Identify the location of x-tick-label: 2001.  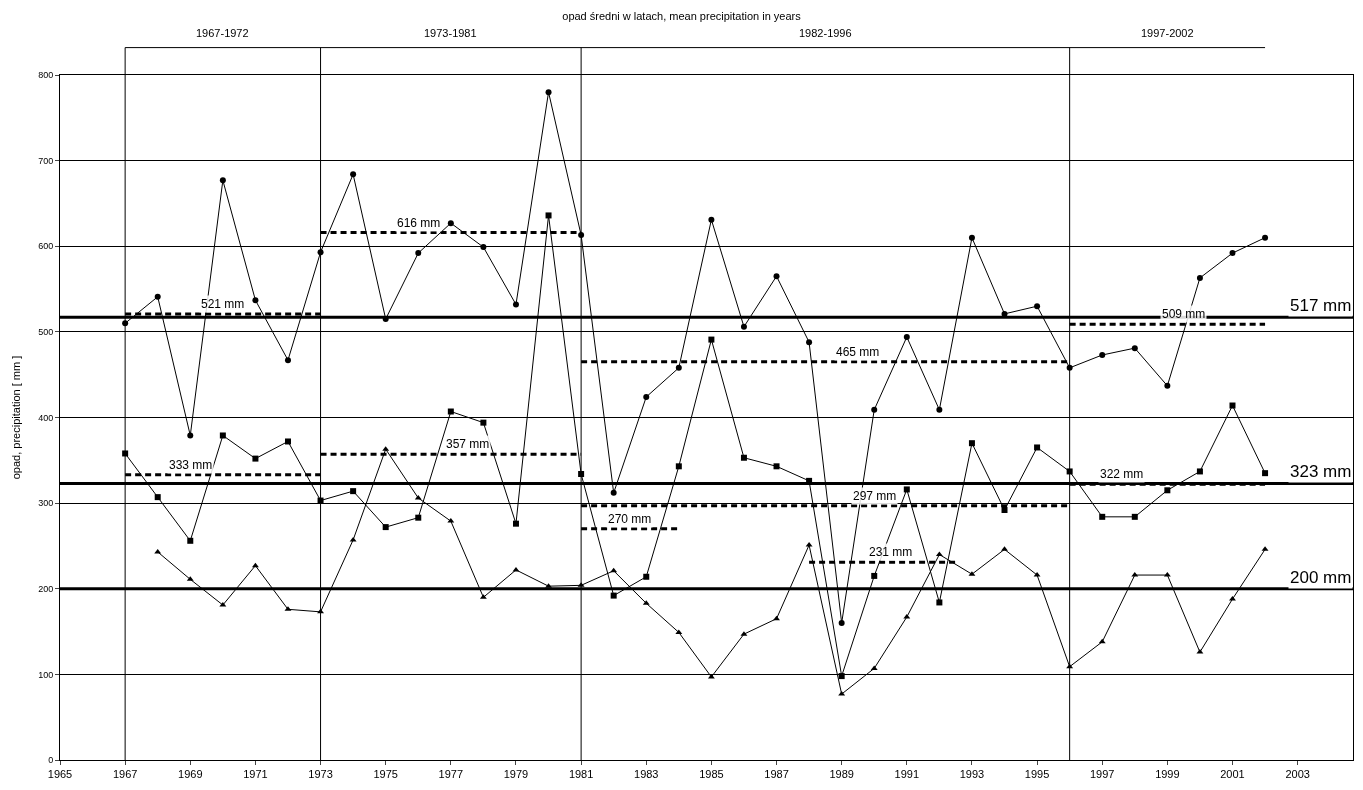
(1232, 774).